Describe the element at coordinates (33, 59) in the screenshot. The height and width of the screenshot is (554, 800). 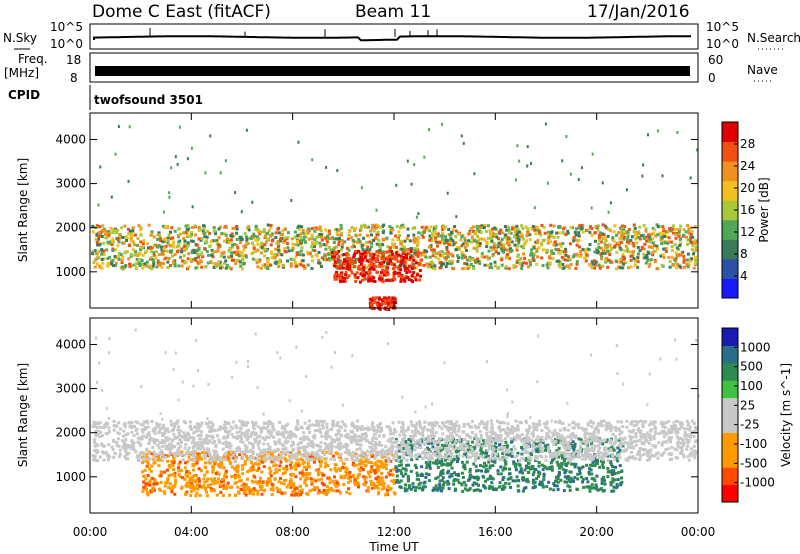
I see `freq-label-1: Freq.` at that location.